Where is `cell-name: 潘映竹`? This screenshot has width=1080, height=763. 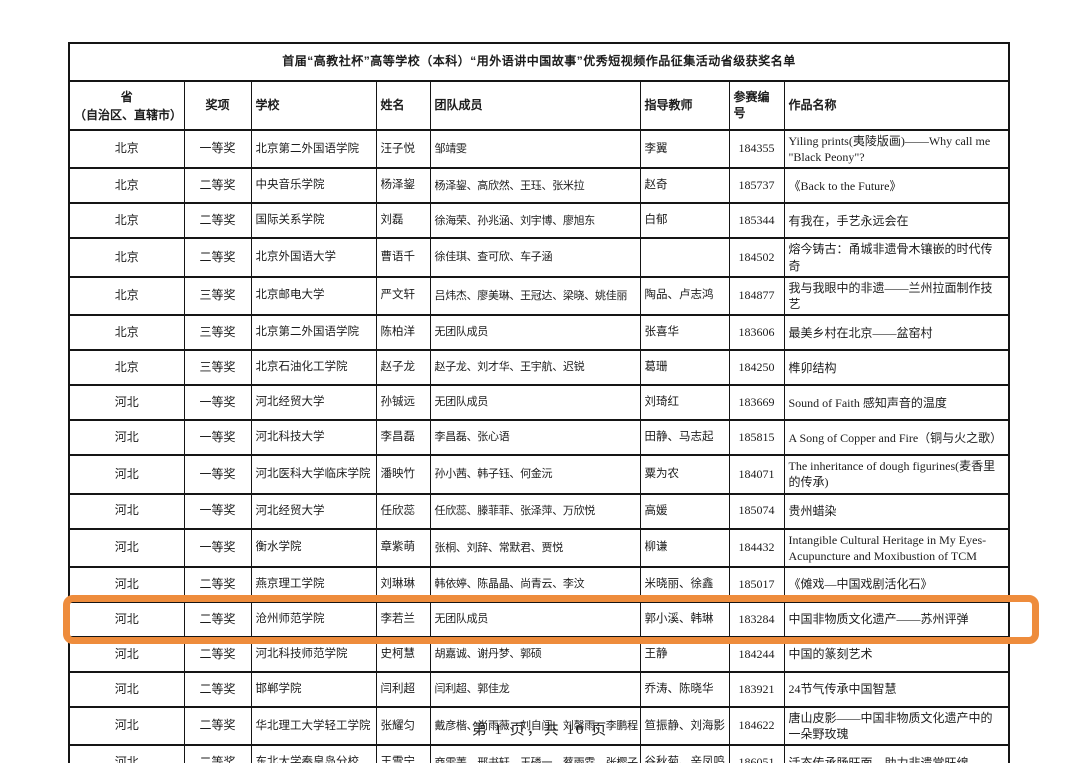
cell-name: 潘映竹 is located at coordinates (403, 474).